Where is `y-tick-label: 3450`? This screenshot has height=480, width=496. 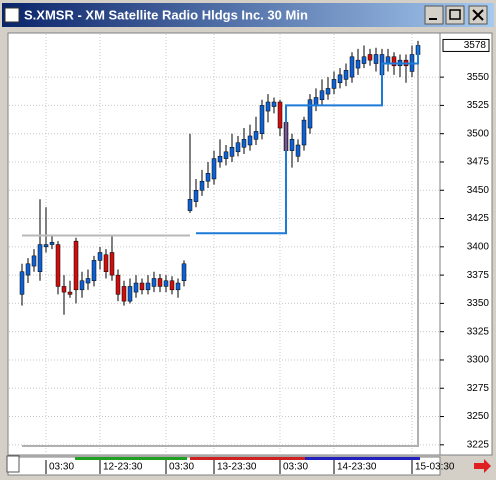 y-tick-label: 3450 is located at coordinates (478, 190).